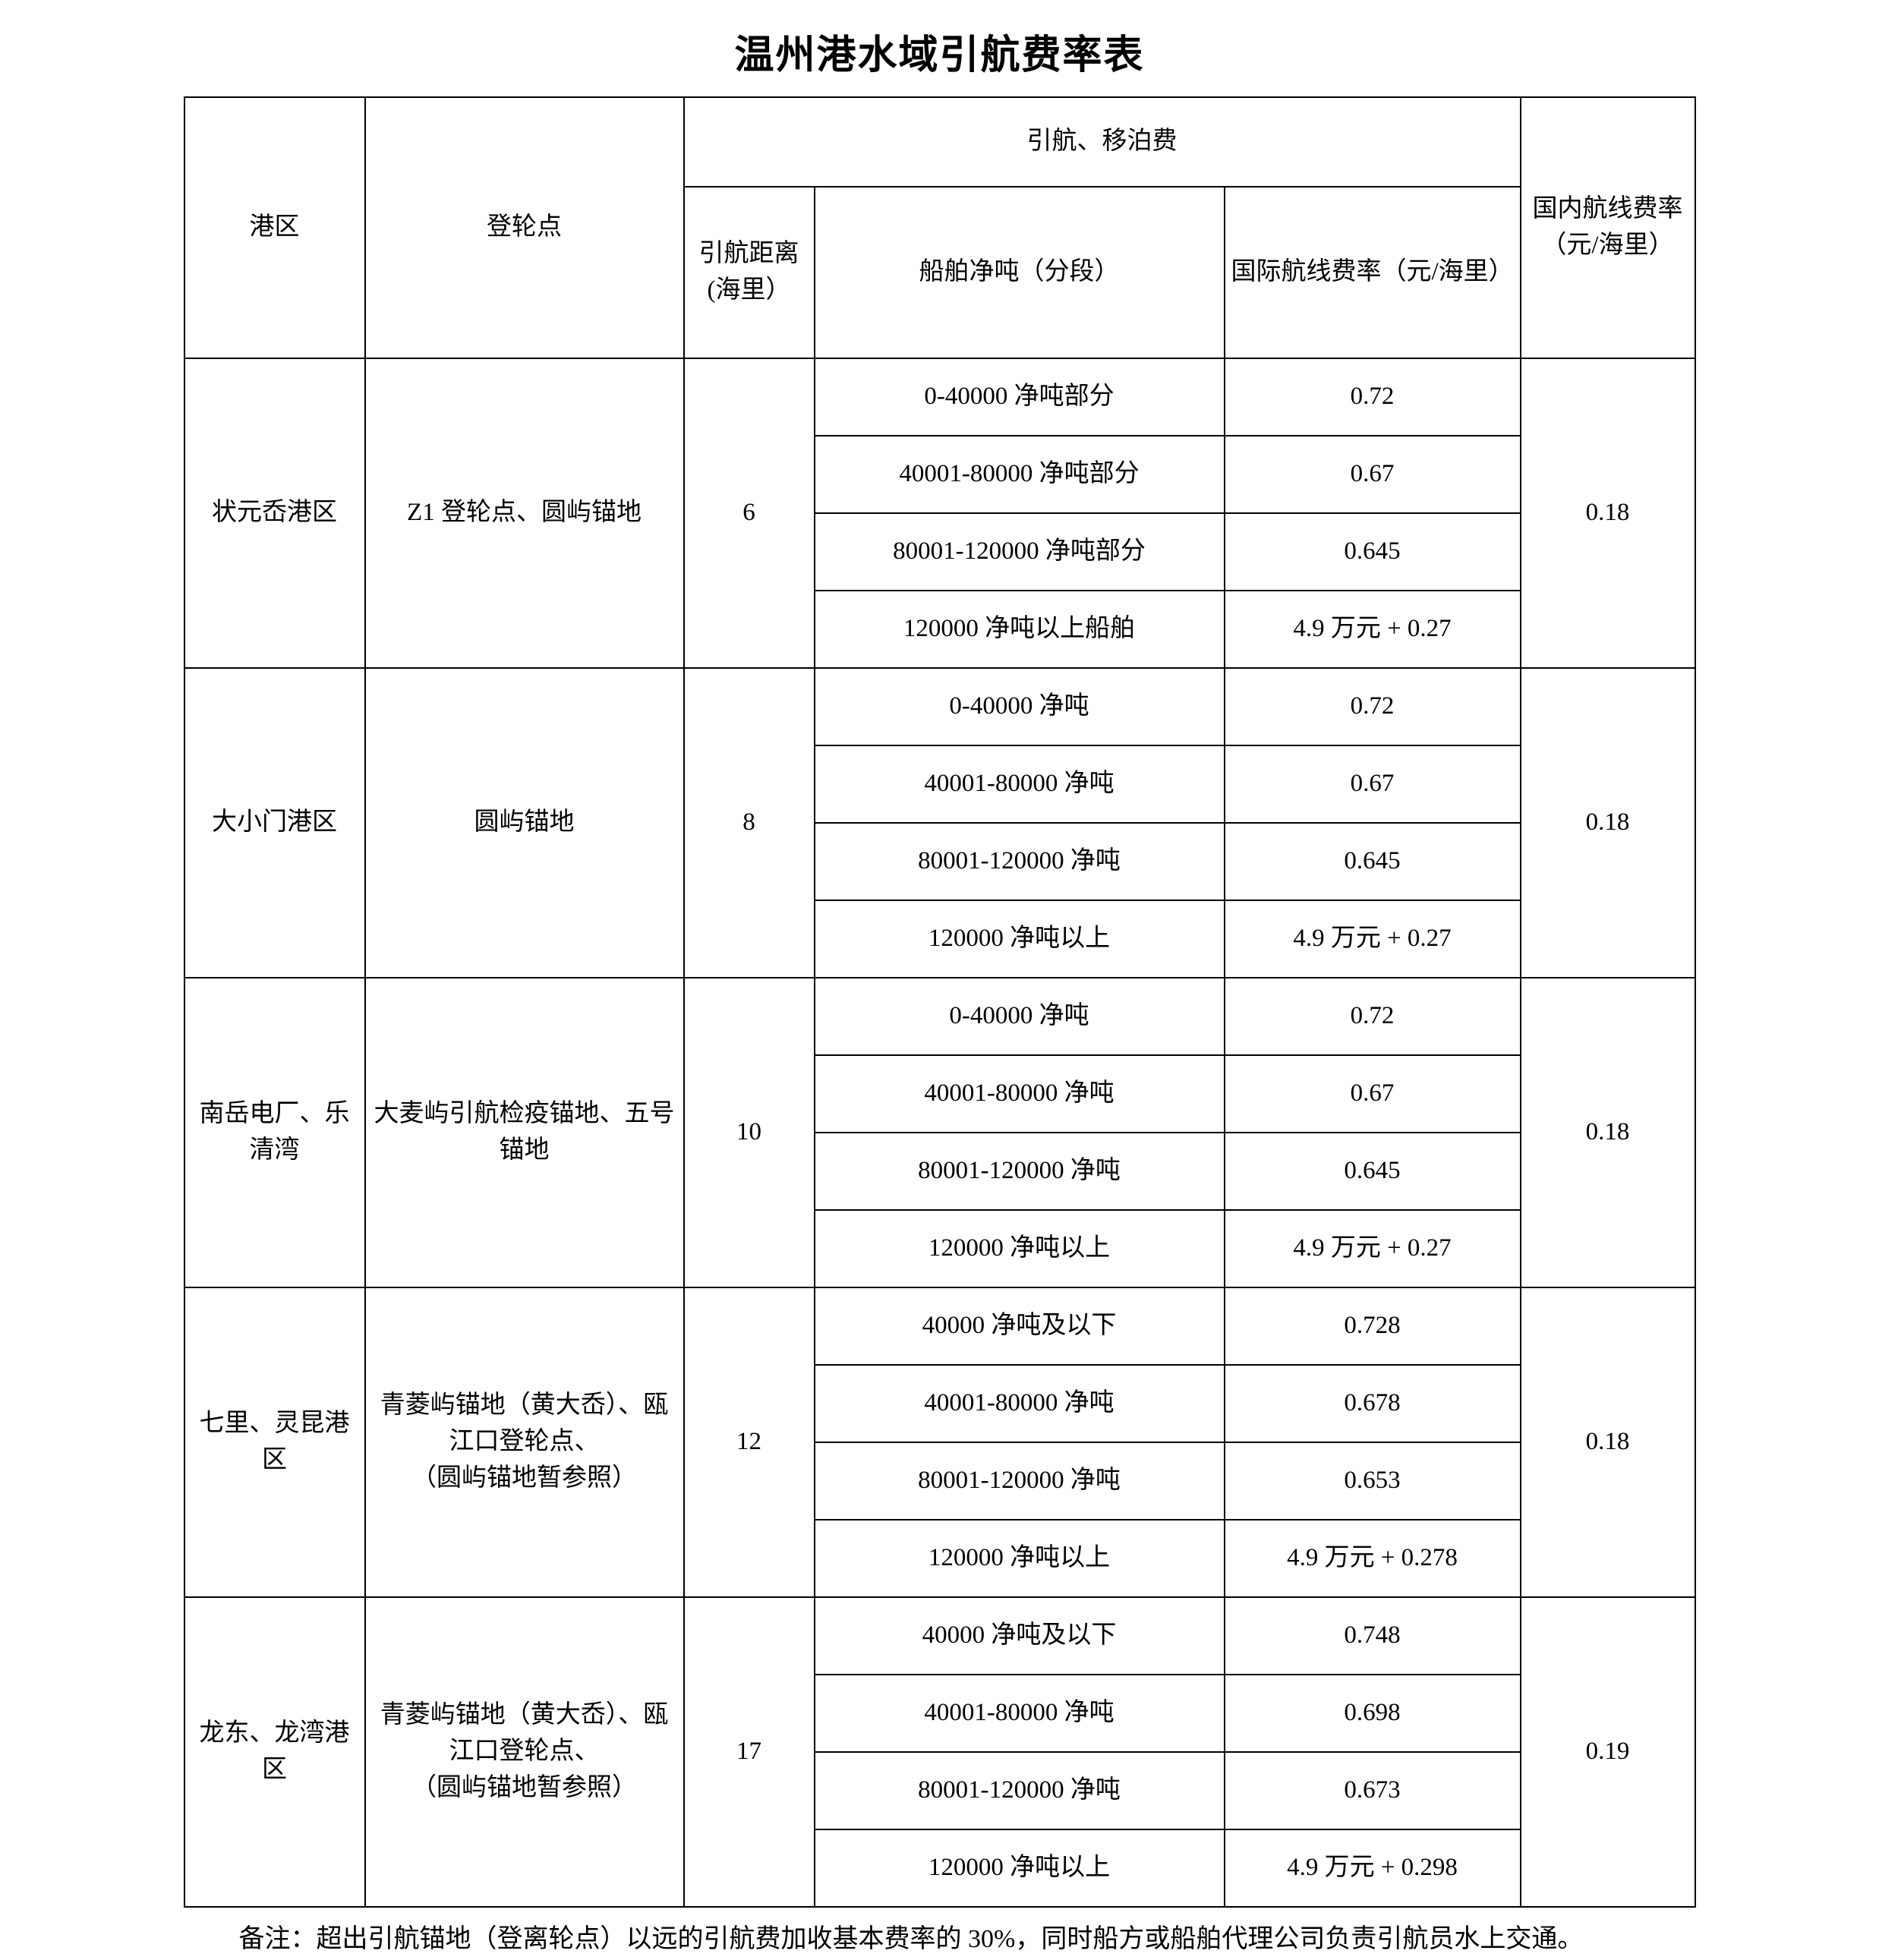 This screenshot has width=1879, height=1960. What do you see at coordinates (274, 822) in the screenshot?
I see `cell-port-area: 大小门港区` at bounding box center [274, 822].